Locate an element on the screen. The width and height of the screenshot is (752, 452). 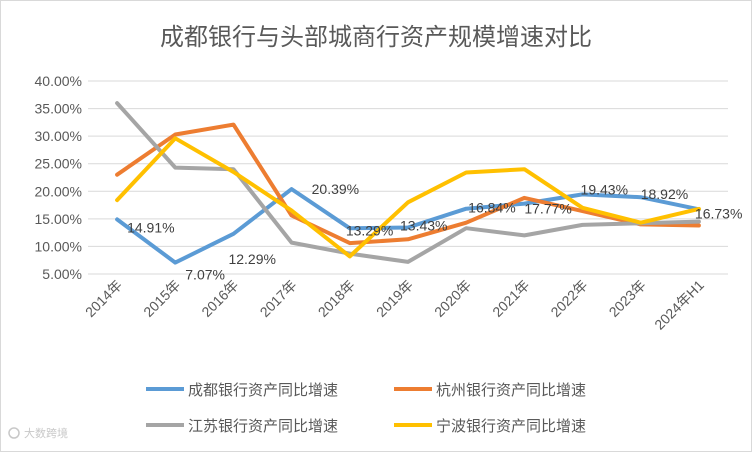
watermark: 大数跨境 is located at coordinates (38, 433).